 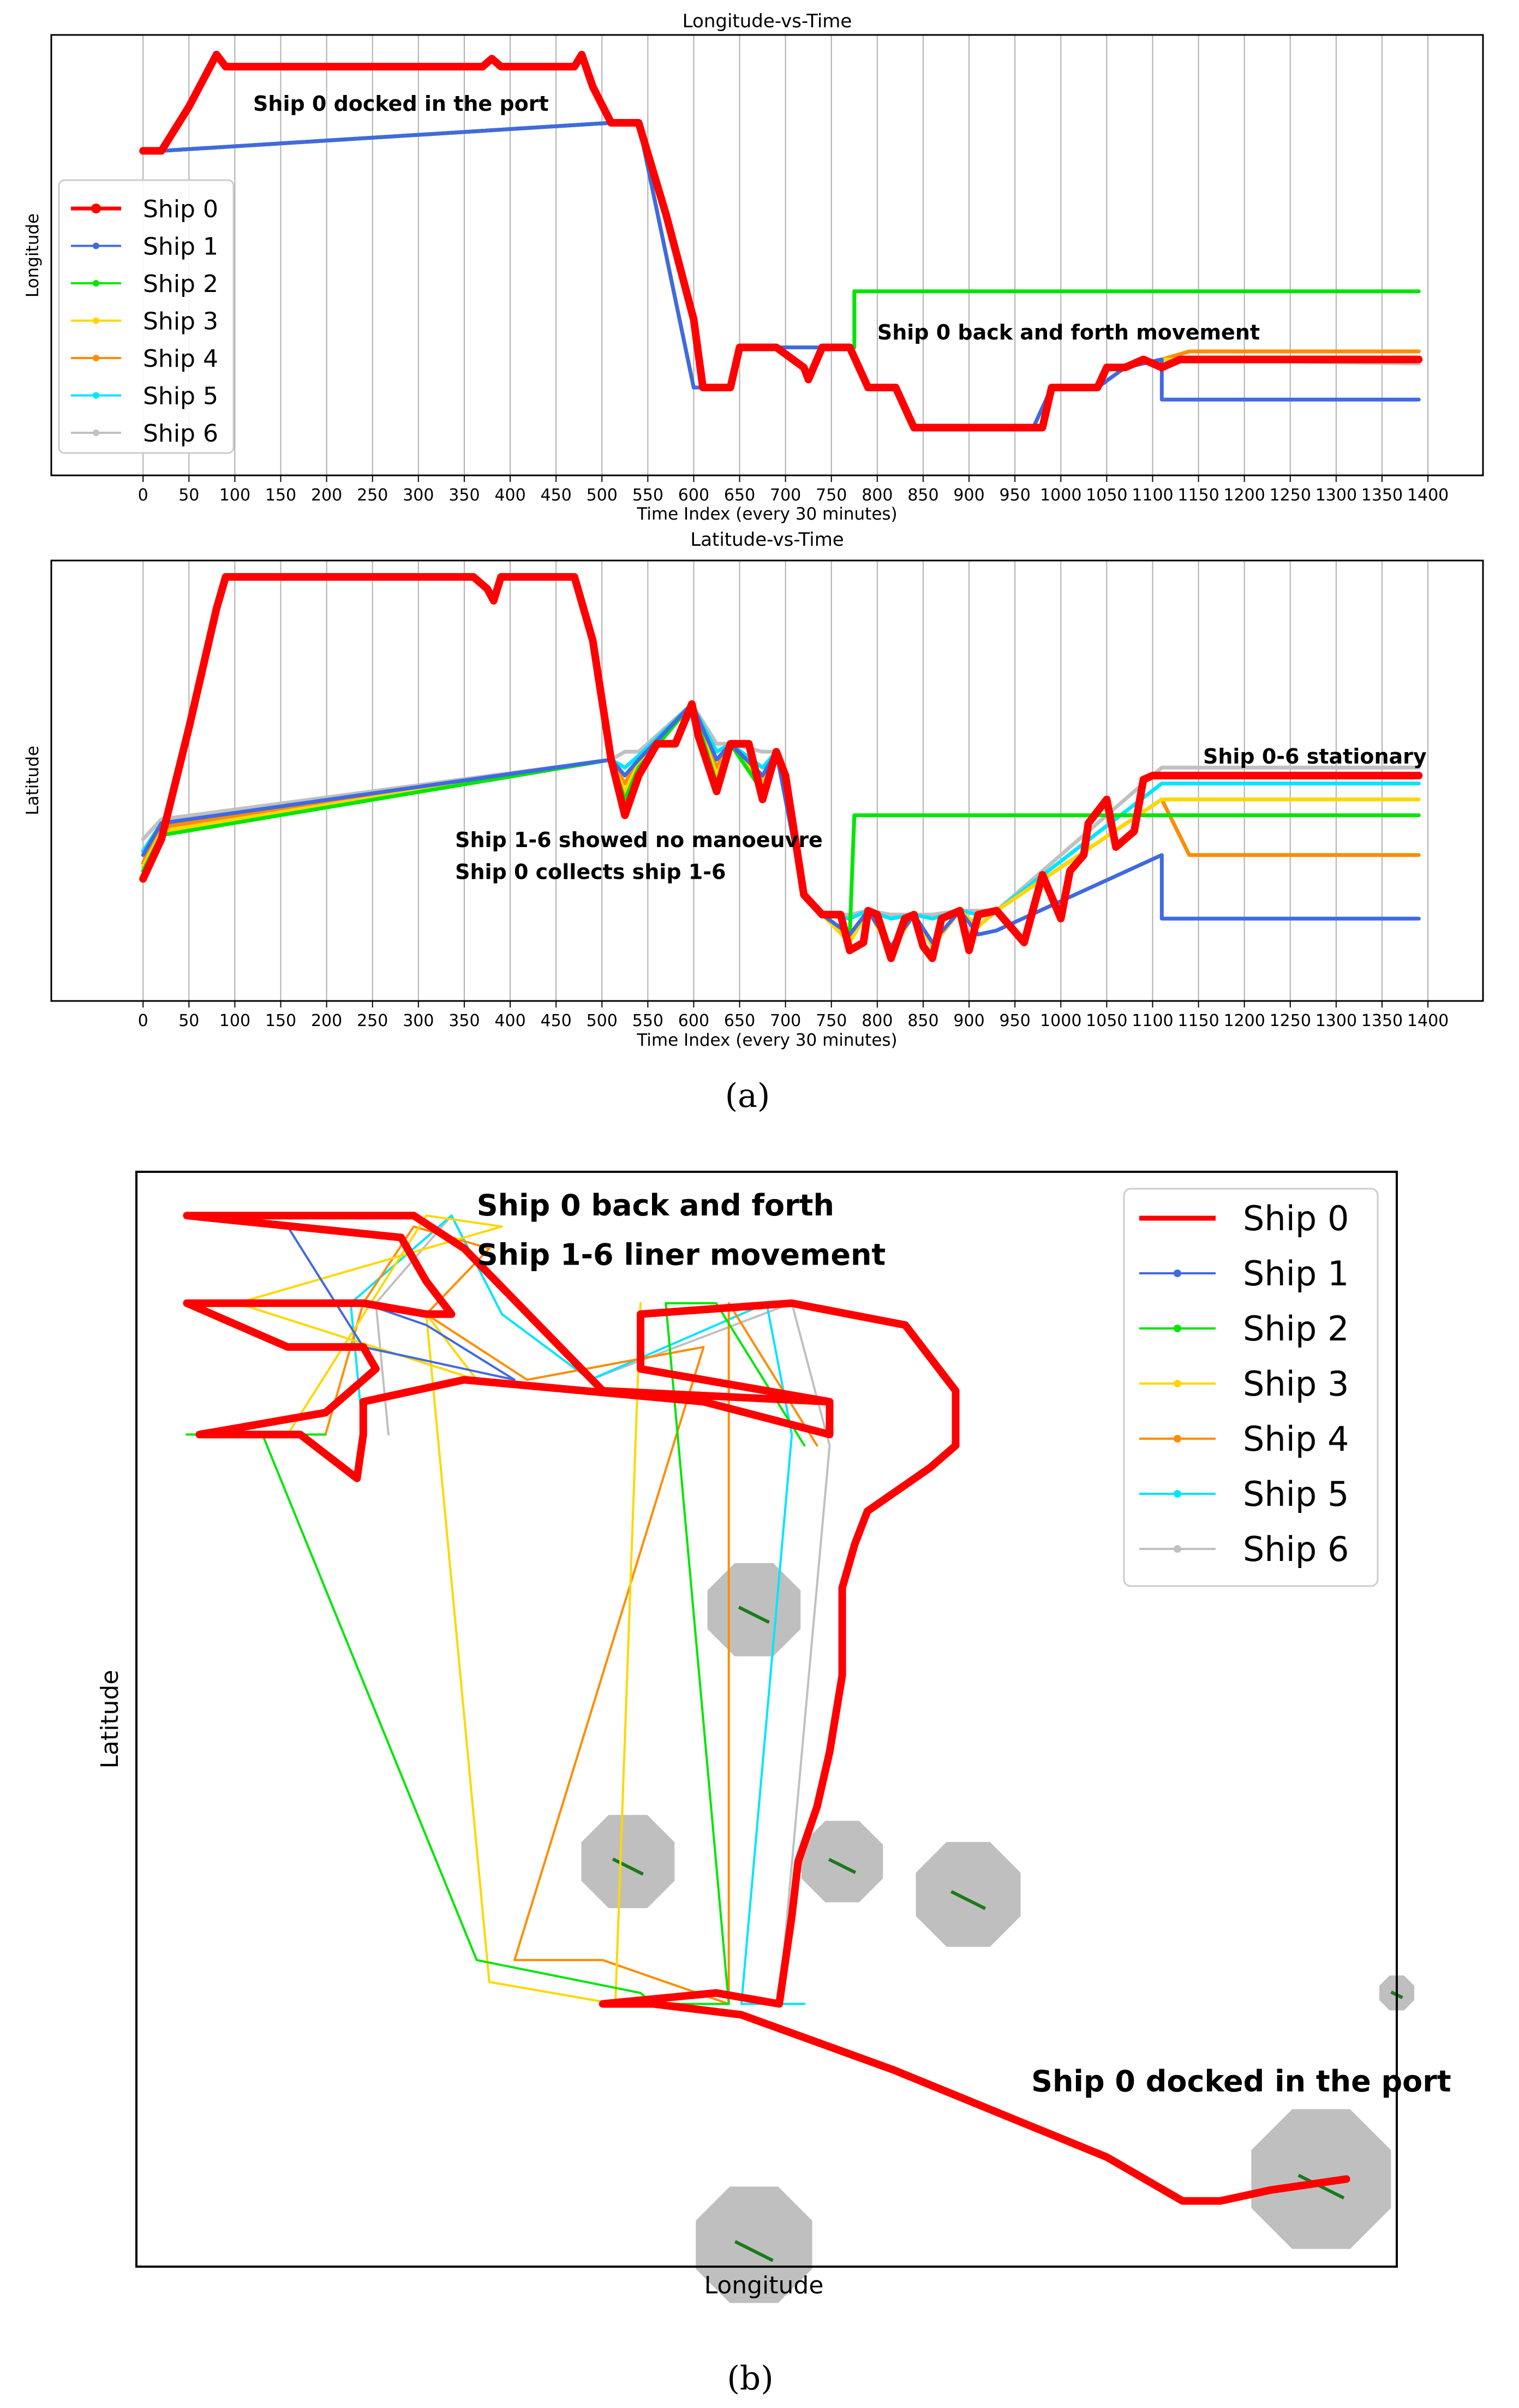 I want to click on x-tick-label: 800, so click(x=878, y=495).